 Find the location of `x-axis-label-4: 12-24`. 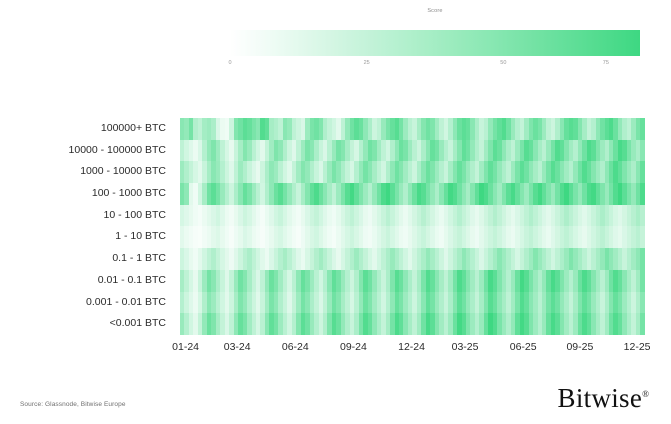

x-axis-label-4: 12-24 is located at coordinates (411, 347).